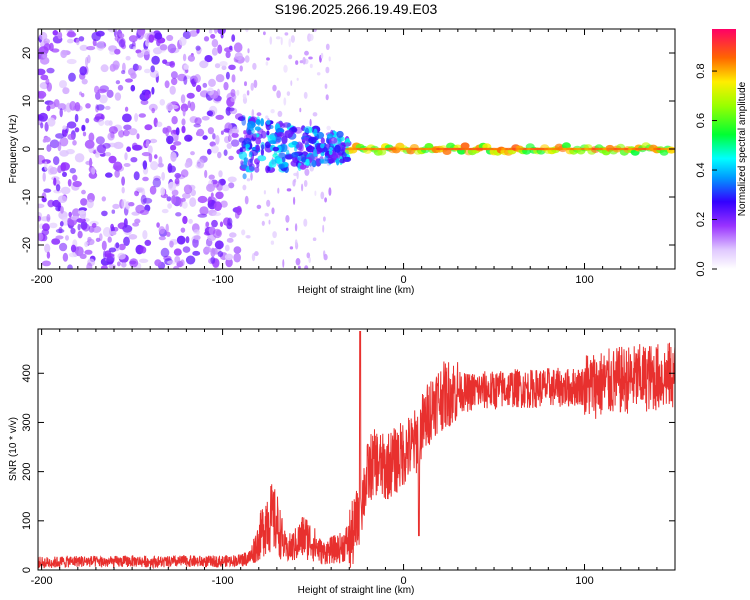 This screenshot has height=600, width=750. What do you see at coordinates (742, 148) in the screenshot?
I see `colorbar-label: Normalized spectral amplitude` at bounding box center [742, 148].